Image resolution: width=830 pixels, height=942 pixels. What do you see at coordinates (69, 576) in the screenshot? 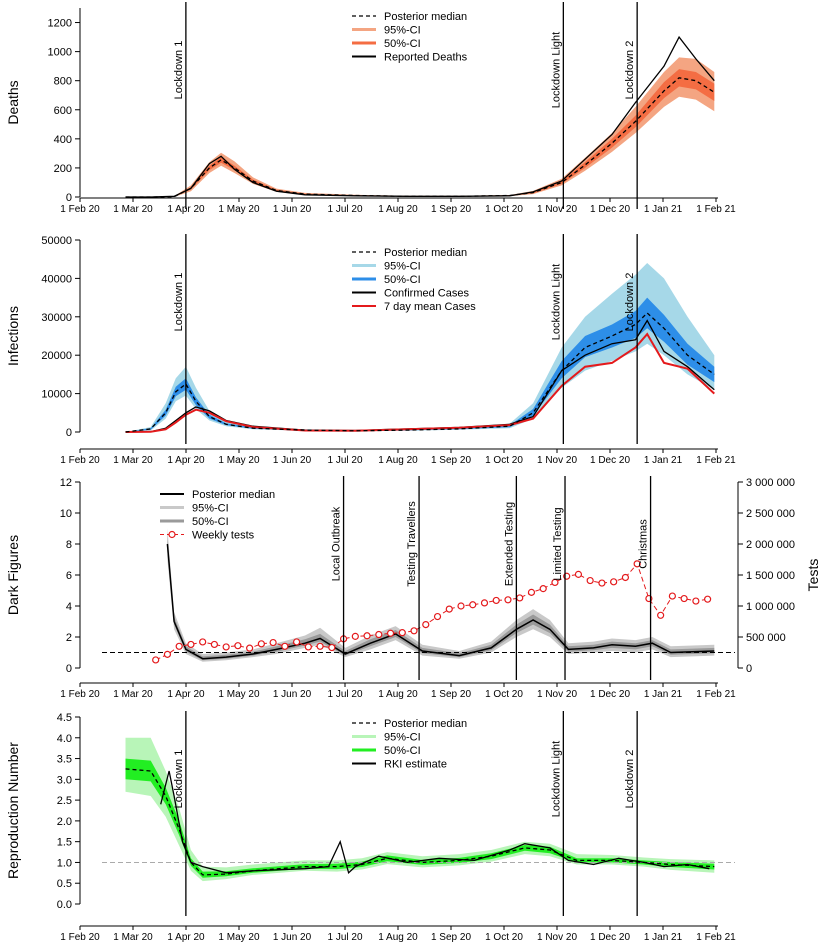
I see `p3-y-tick-label: 6` at bounding box center [69, 576].